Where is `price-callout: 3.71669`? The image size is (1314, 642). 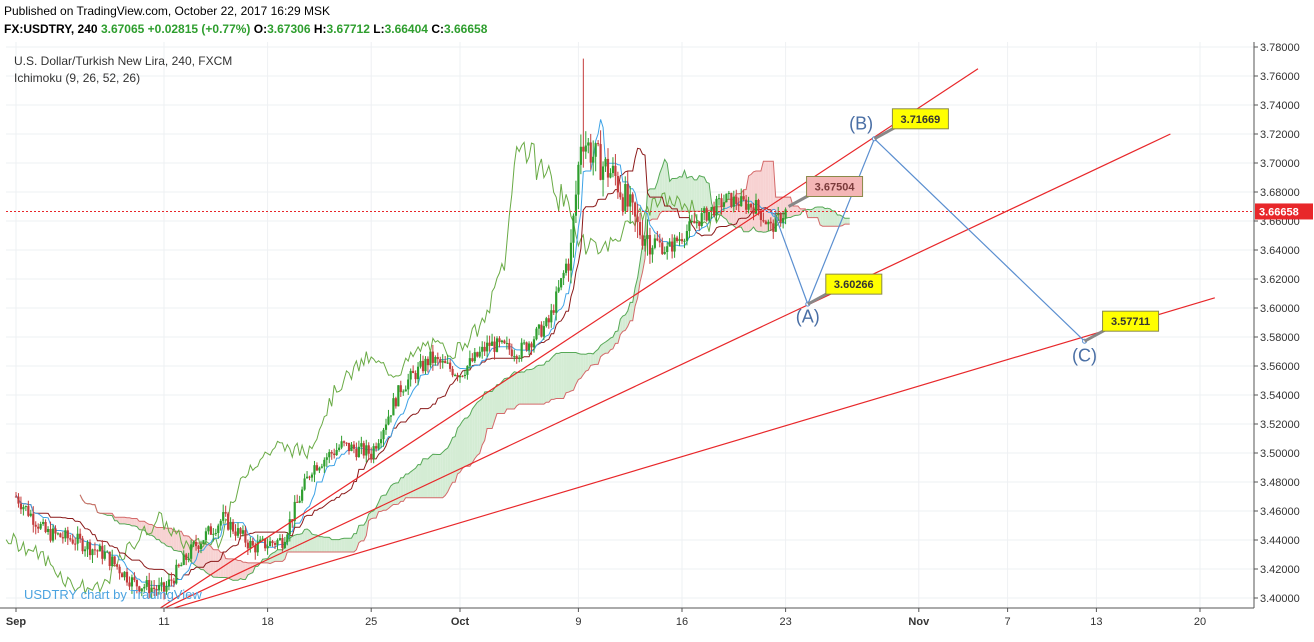
price-callout: 3.71669 is located at coordinates (911, 124).